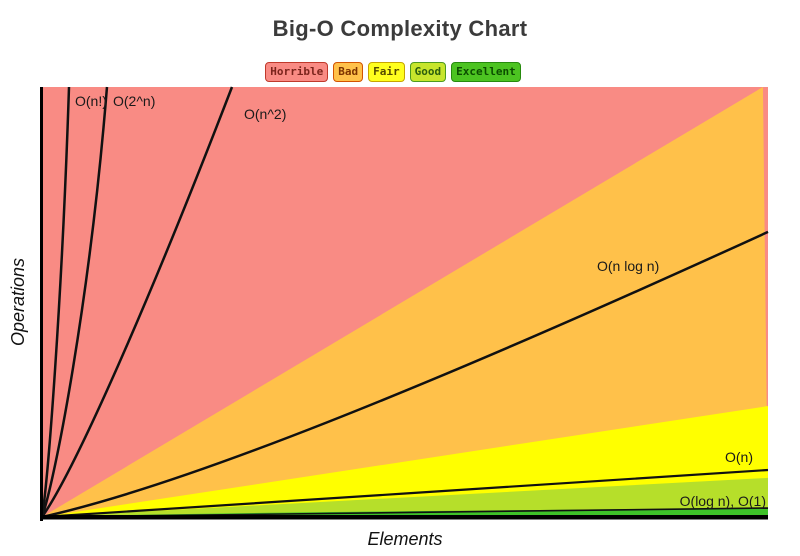 The image size is (800, 556). I want to click on curve-label-o-logarithmic: O(log n), O(1), so click(723, 501).